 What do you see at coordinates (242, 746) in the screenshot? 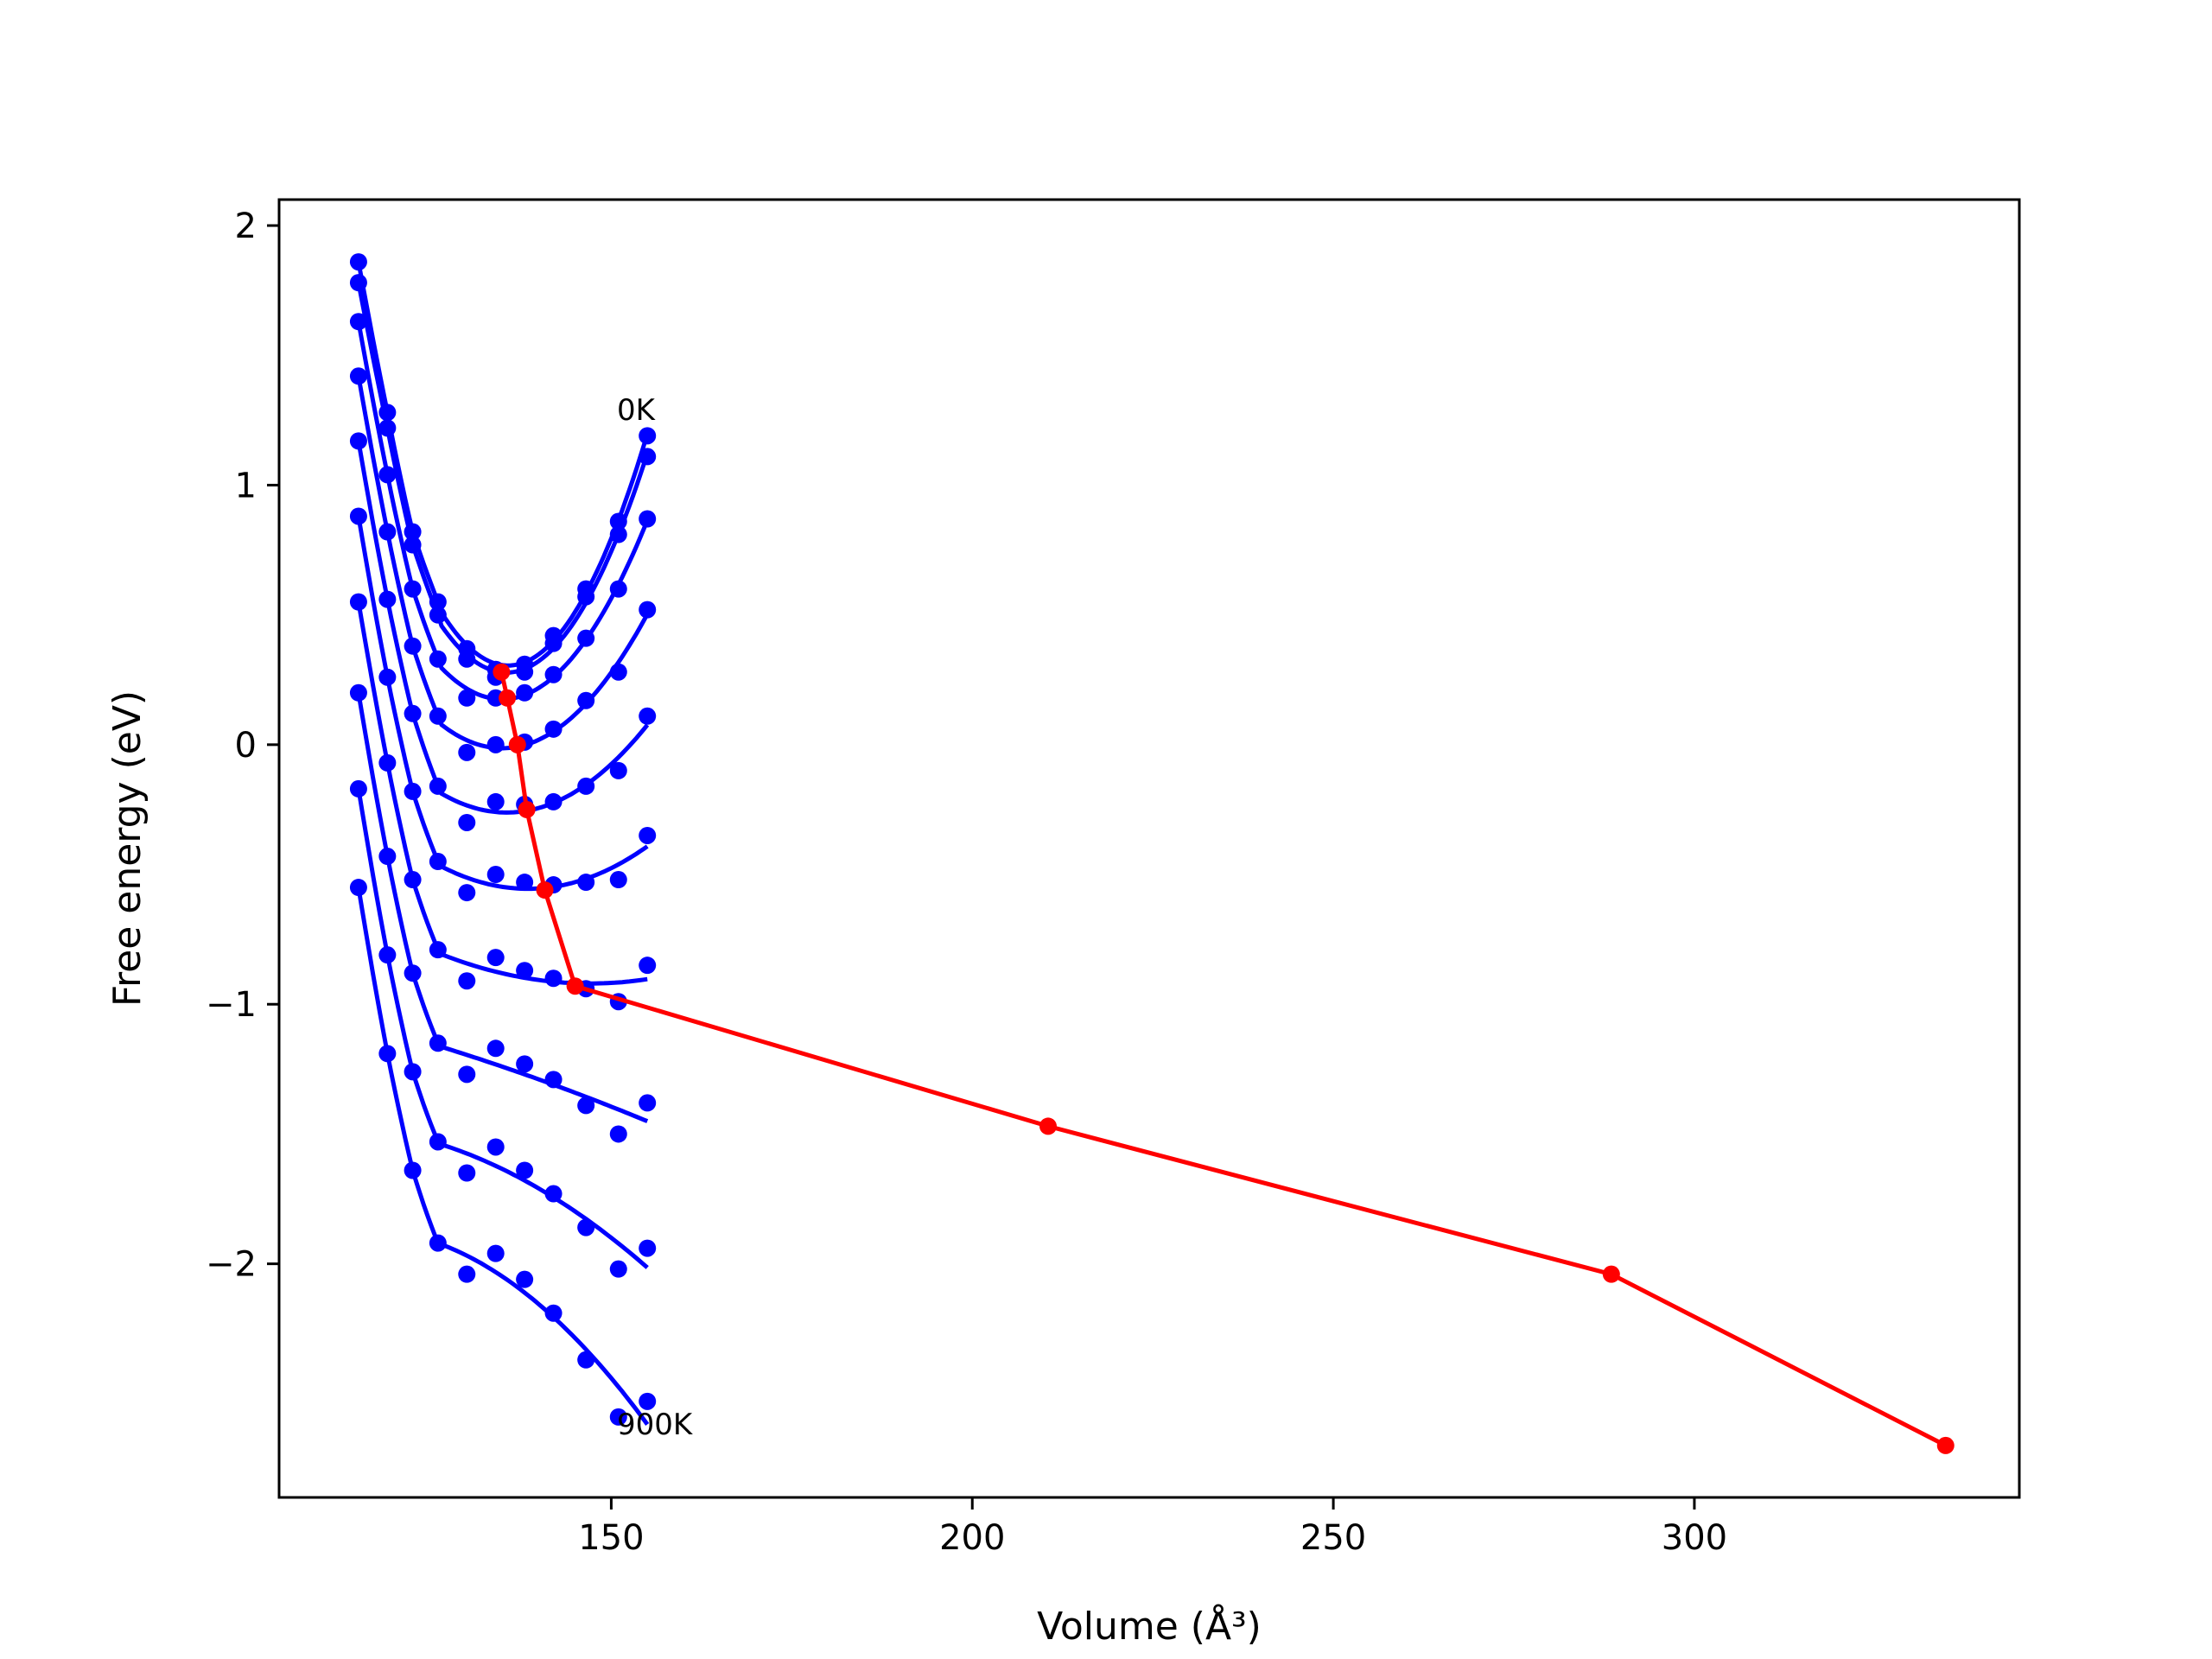
I see `y-axis-ticks: 2 1 0 −1 −2` at bounding box center [242, 746].